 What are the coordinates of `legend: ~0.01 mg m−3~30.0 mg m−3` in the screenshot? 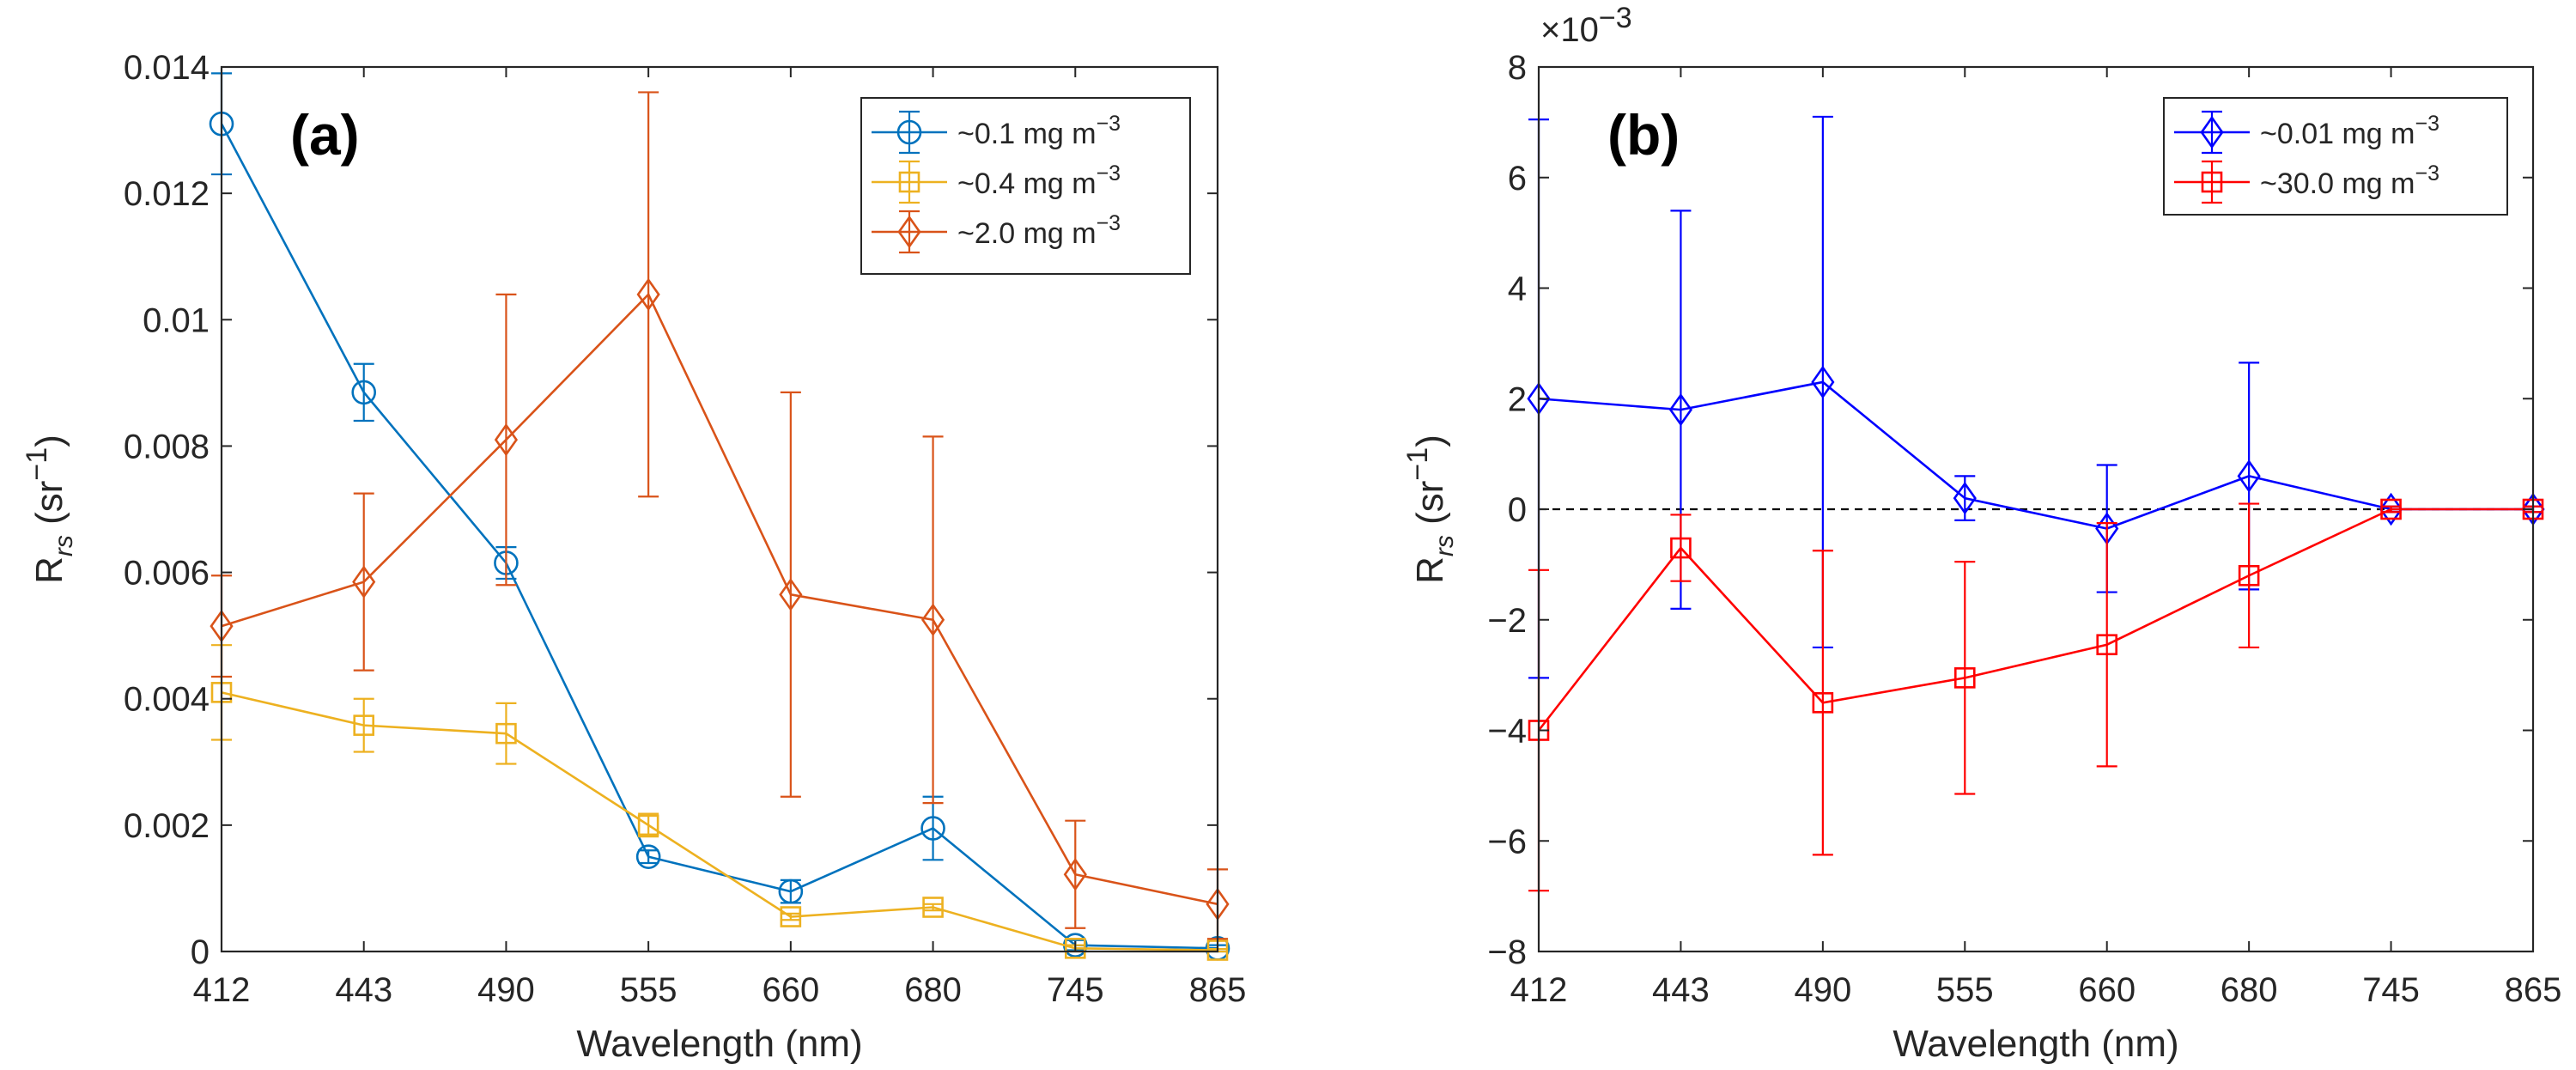 It's located at (2335, 156).